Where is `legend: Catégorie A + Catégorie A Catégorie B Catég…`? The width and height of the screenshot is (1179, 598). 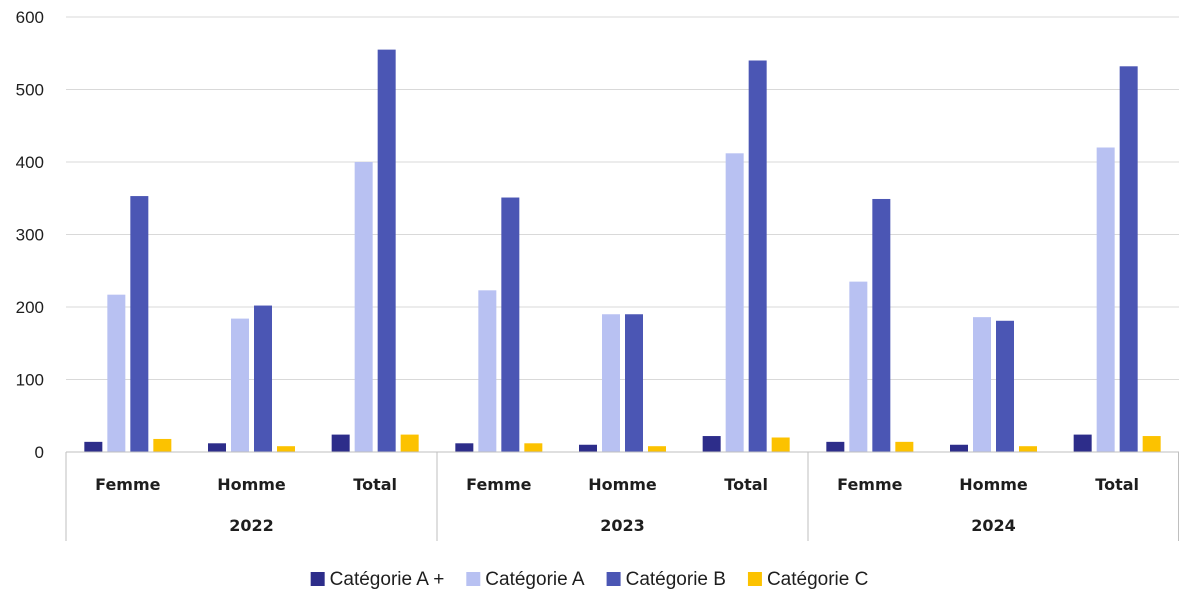
legend: Catégorie A + Catégorie A Catégorie B Catég… is located at coordinates (590, 579).